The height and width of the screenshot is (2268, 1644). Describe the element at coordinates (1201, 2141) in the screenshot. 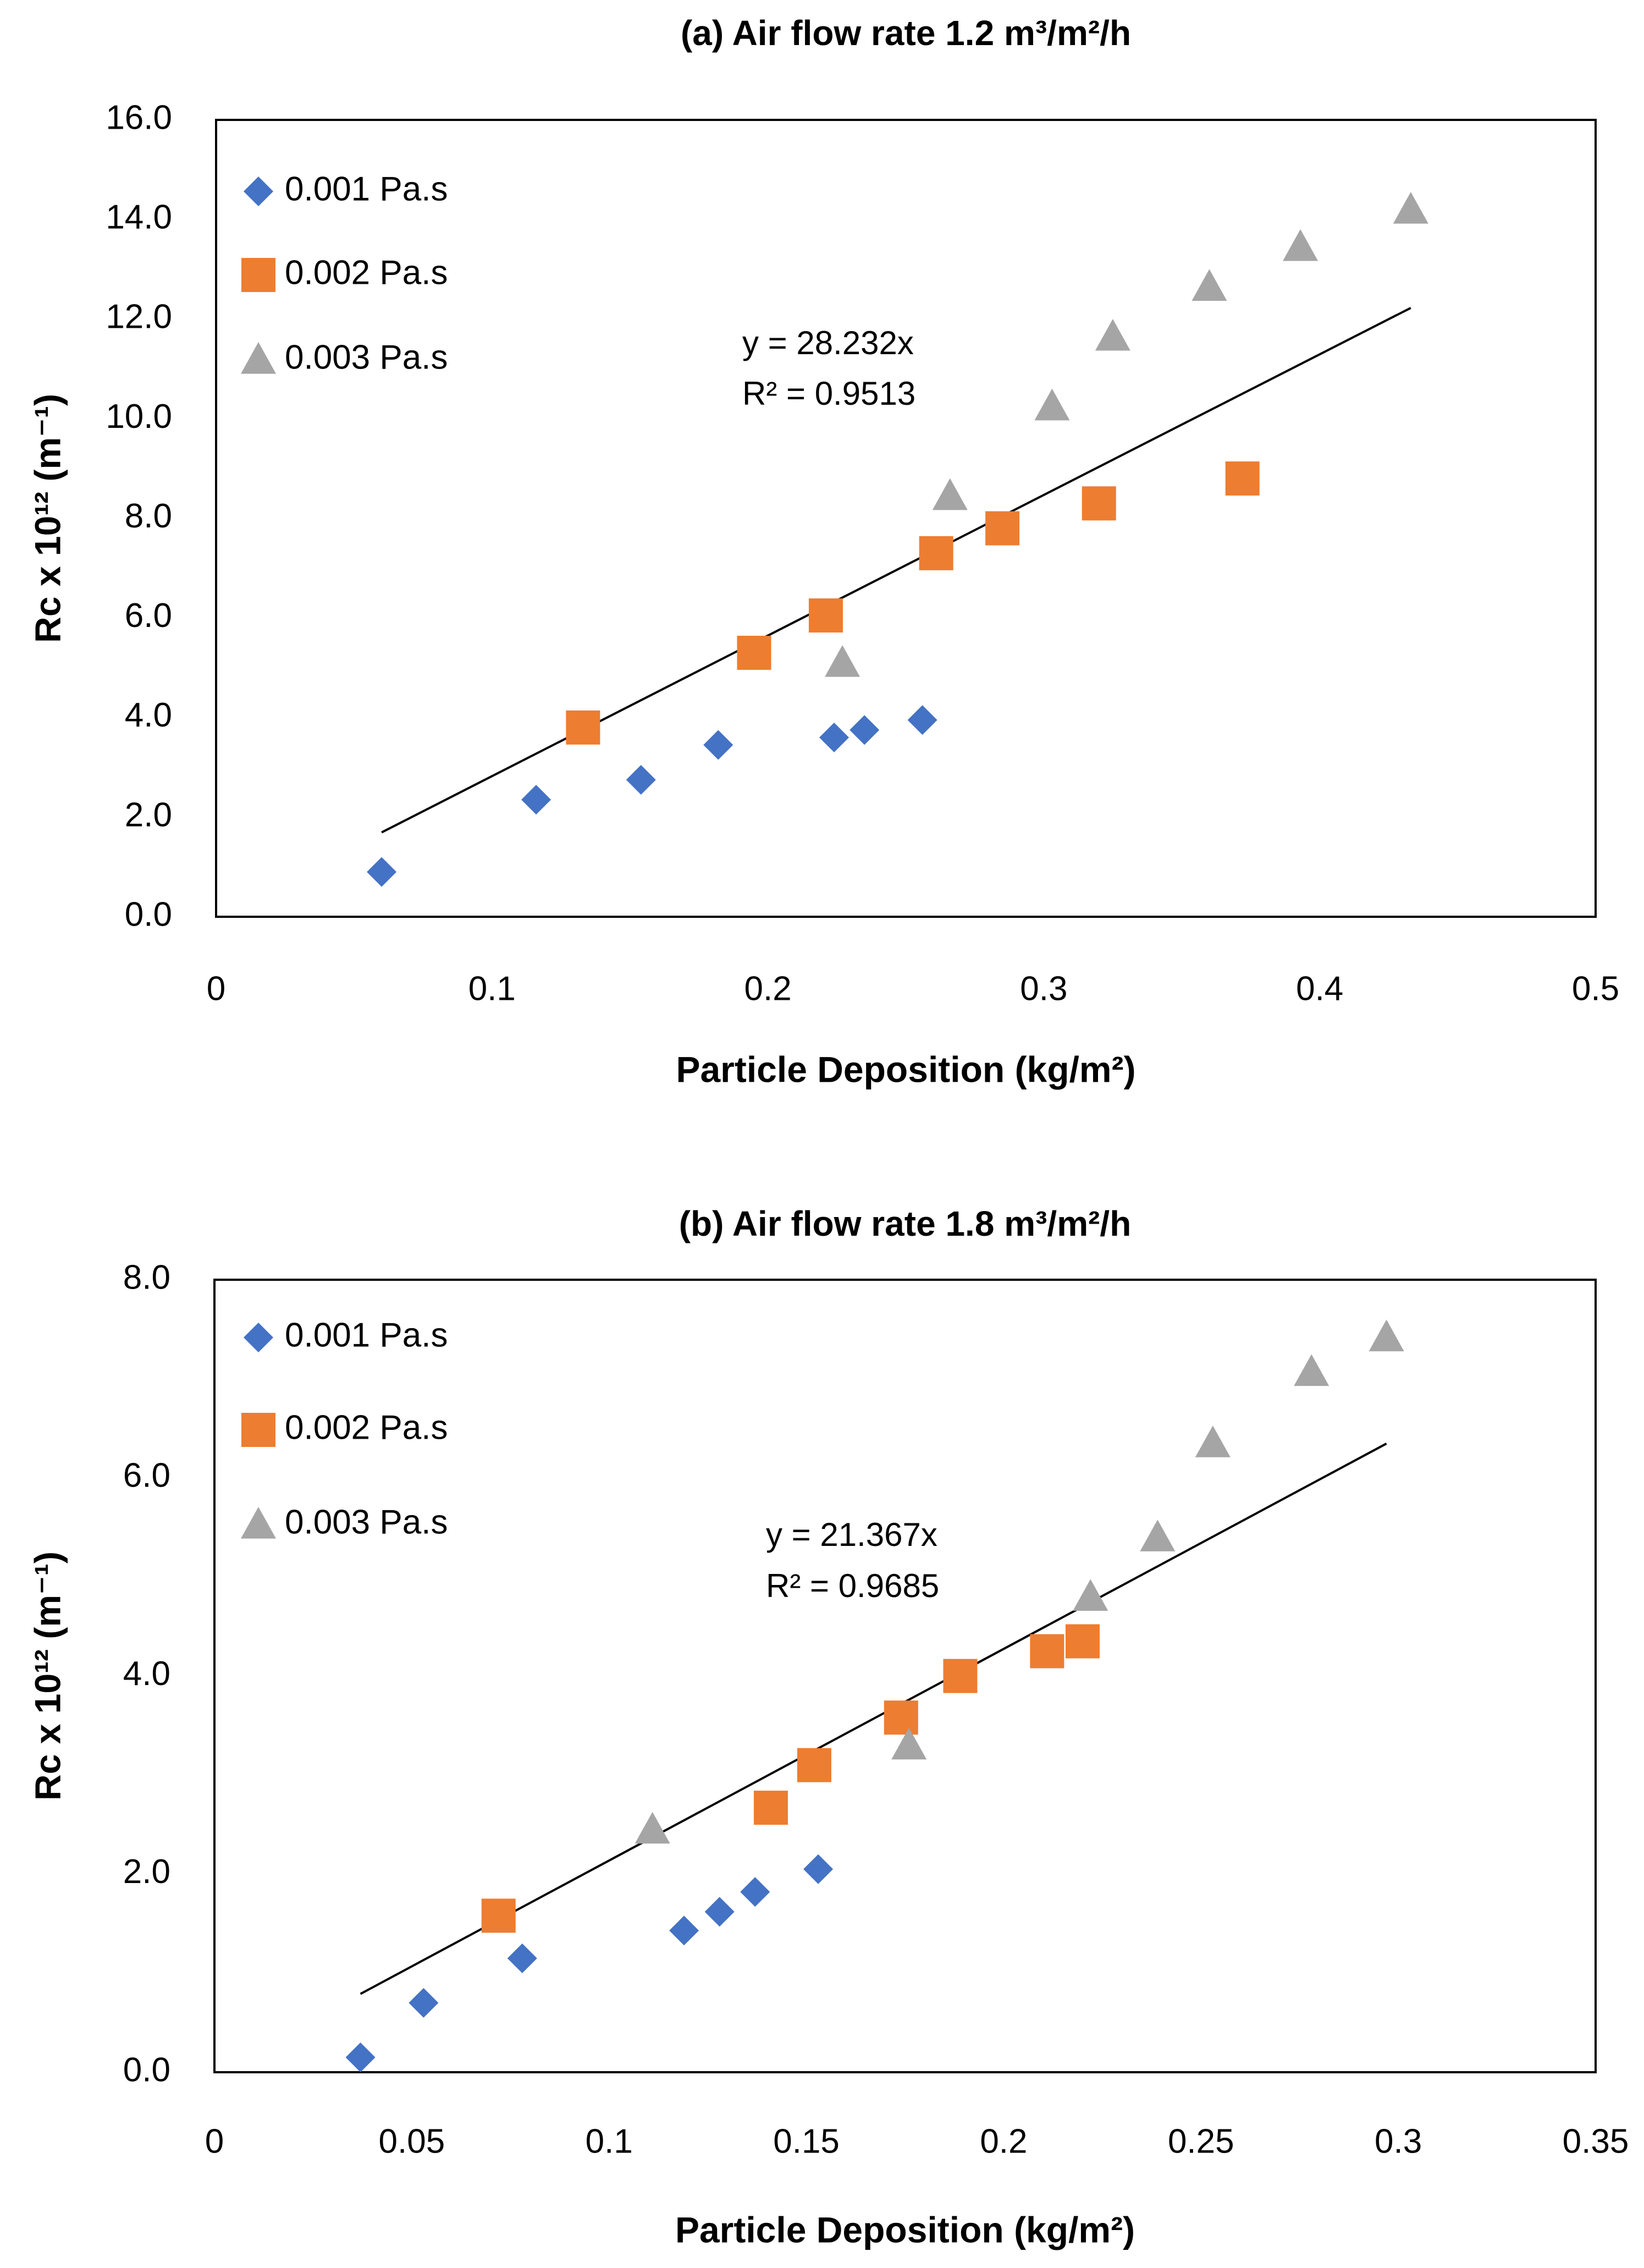

I see `x-tick-label: 0.25` at that location.